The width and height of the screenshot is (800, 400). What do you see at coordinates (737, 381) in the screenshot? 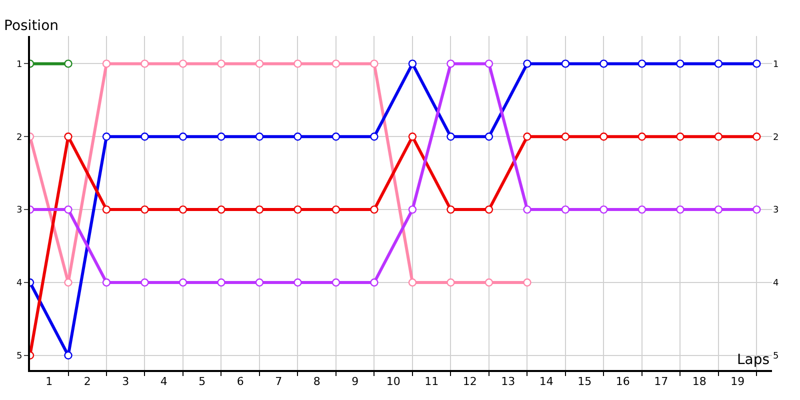
I see `x-tick-label: 19` at bounding box center [737, 381].